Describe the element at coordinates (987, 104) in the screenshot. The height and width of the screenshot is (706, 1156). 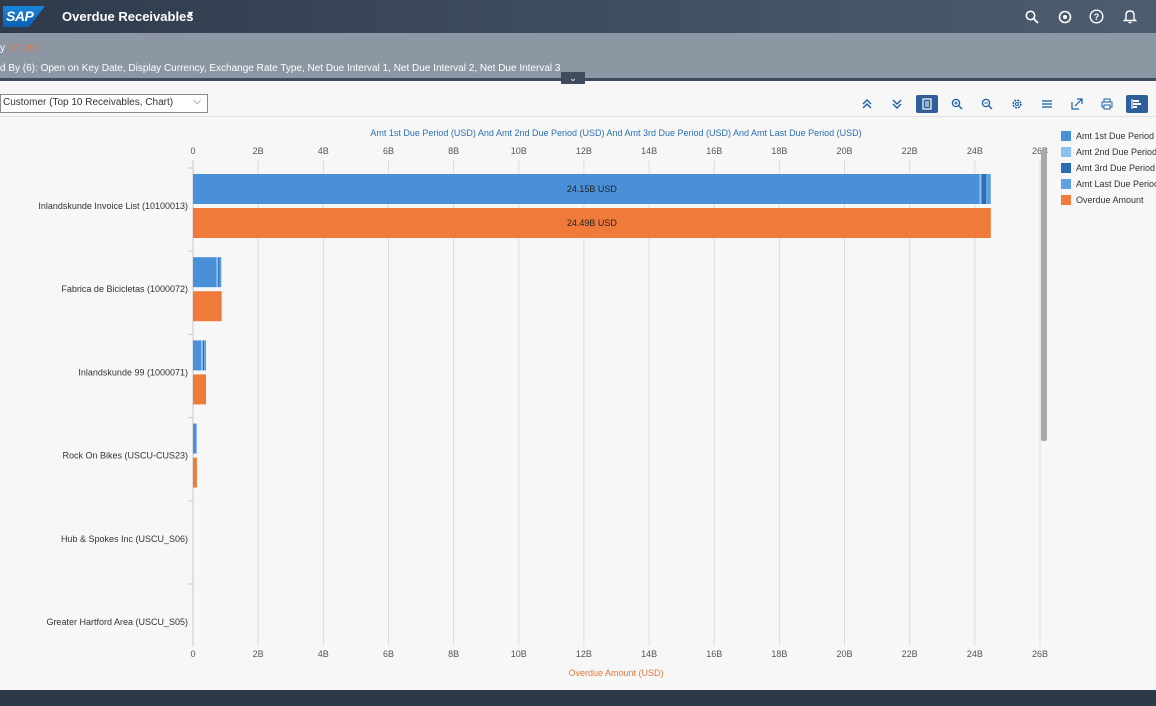
I see `zoom-out-icon` at that location.